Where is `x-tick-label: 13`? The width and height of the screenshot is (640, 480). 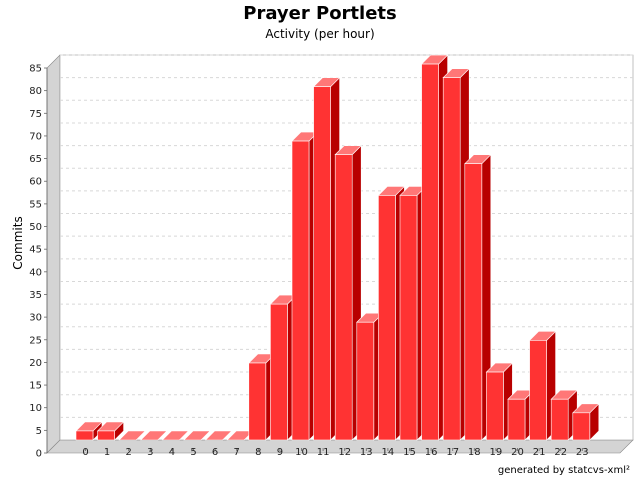 x-tick-label: 13 is located at coordinates (366, 452).